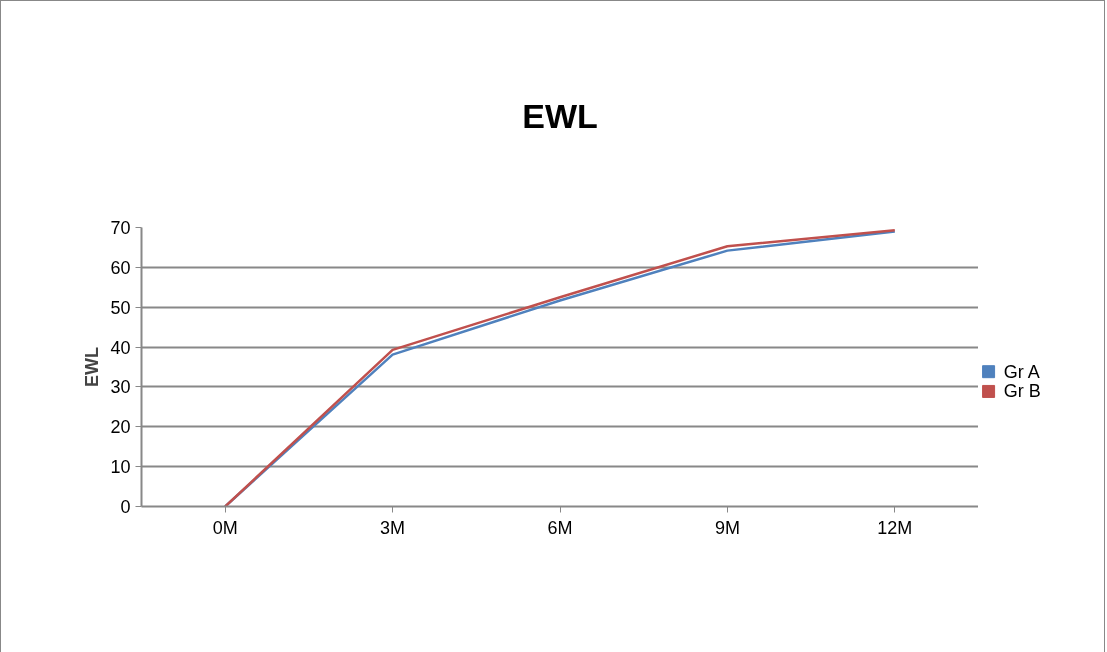 The height and width of the screenshot is (652, 1107). Describe the element at coordinates (120, 427) in the screenshot. I see `y-tick-label: 20` at that location.